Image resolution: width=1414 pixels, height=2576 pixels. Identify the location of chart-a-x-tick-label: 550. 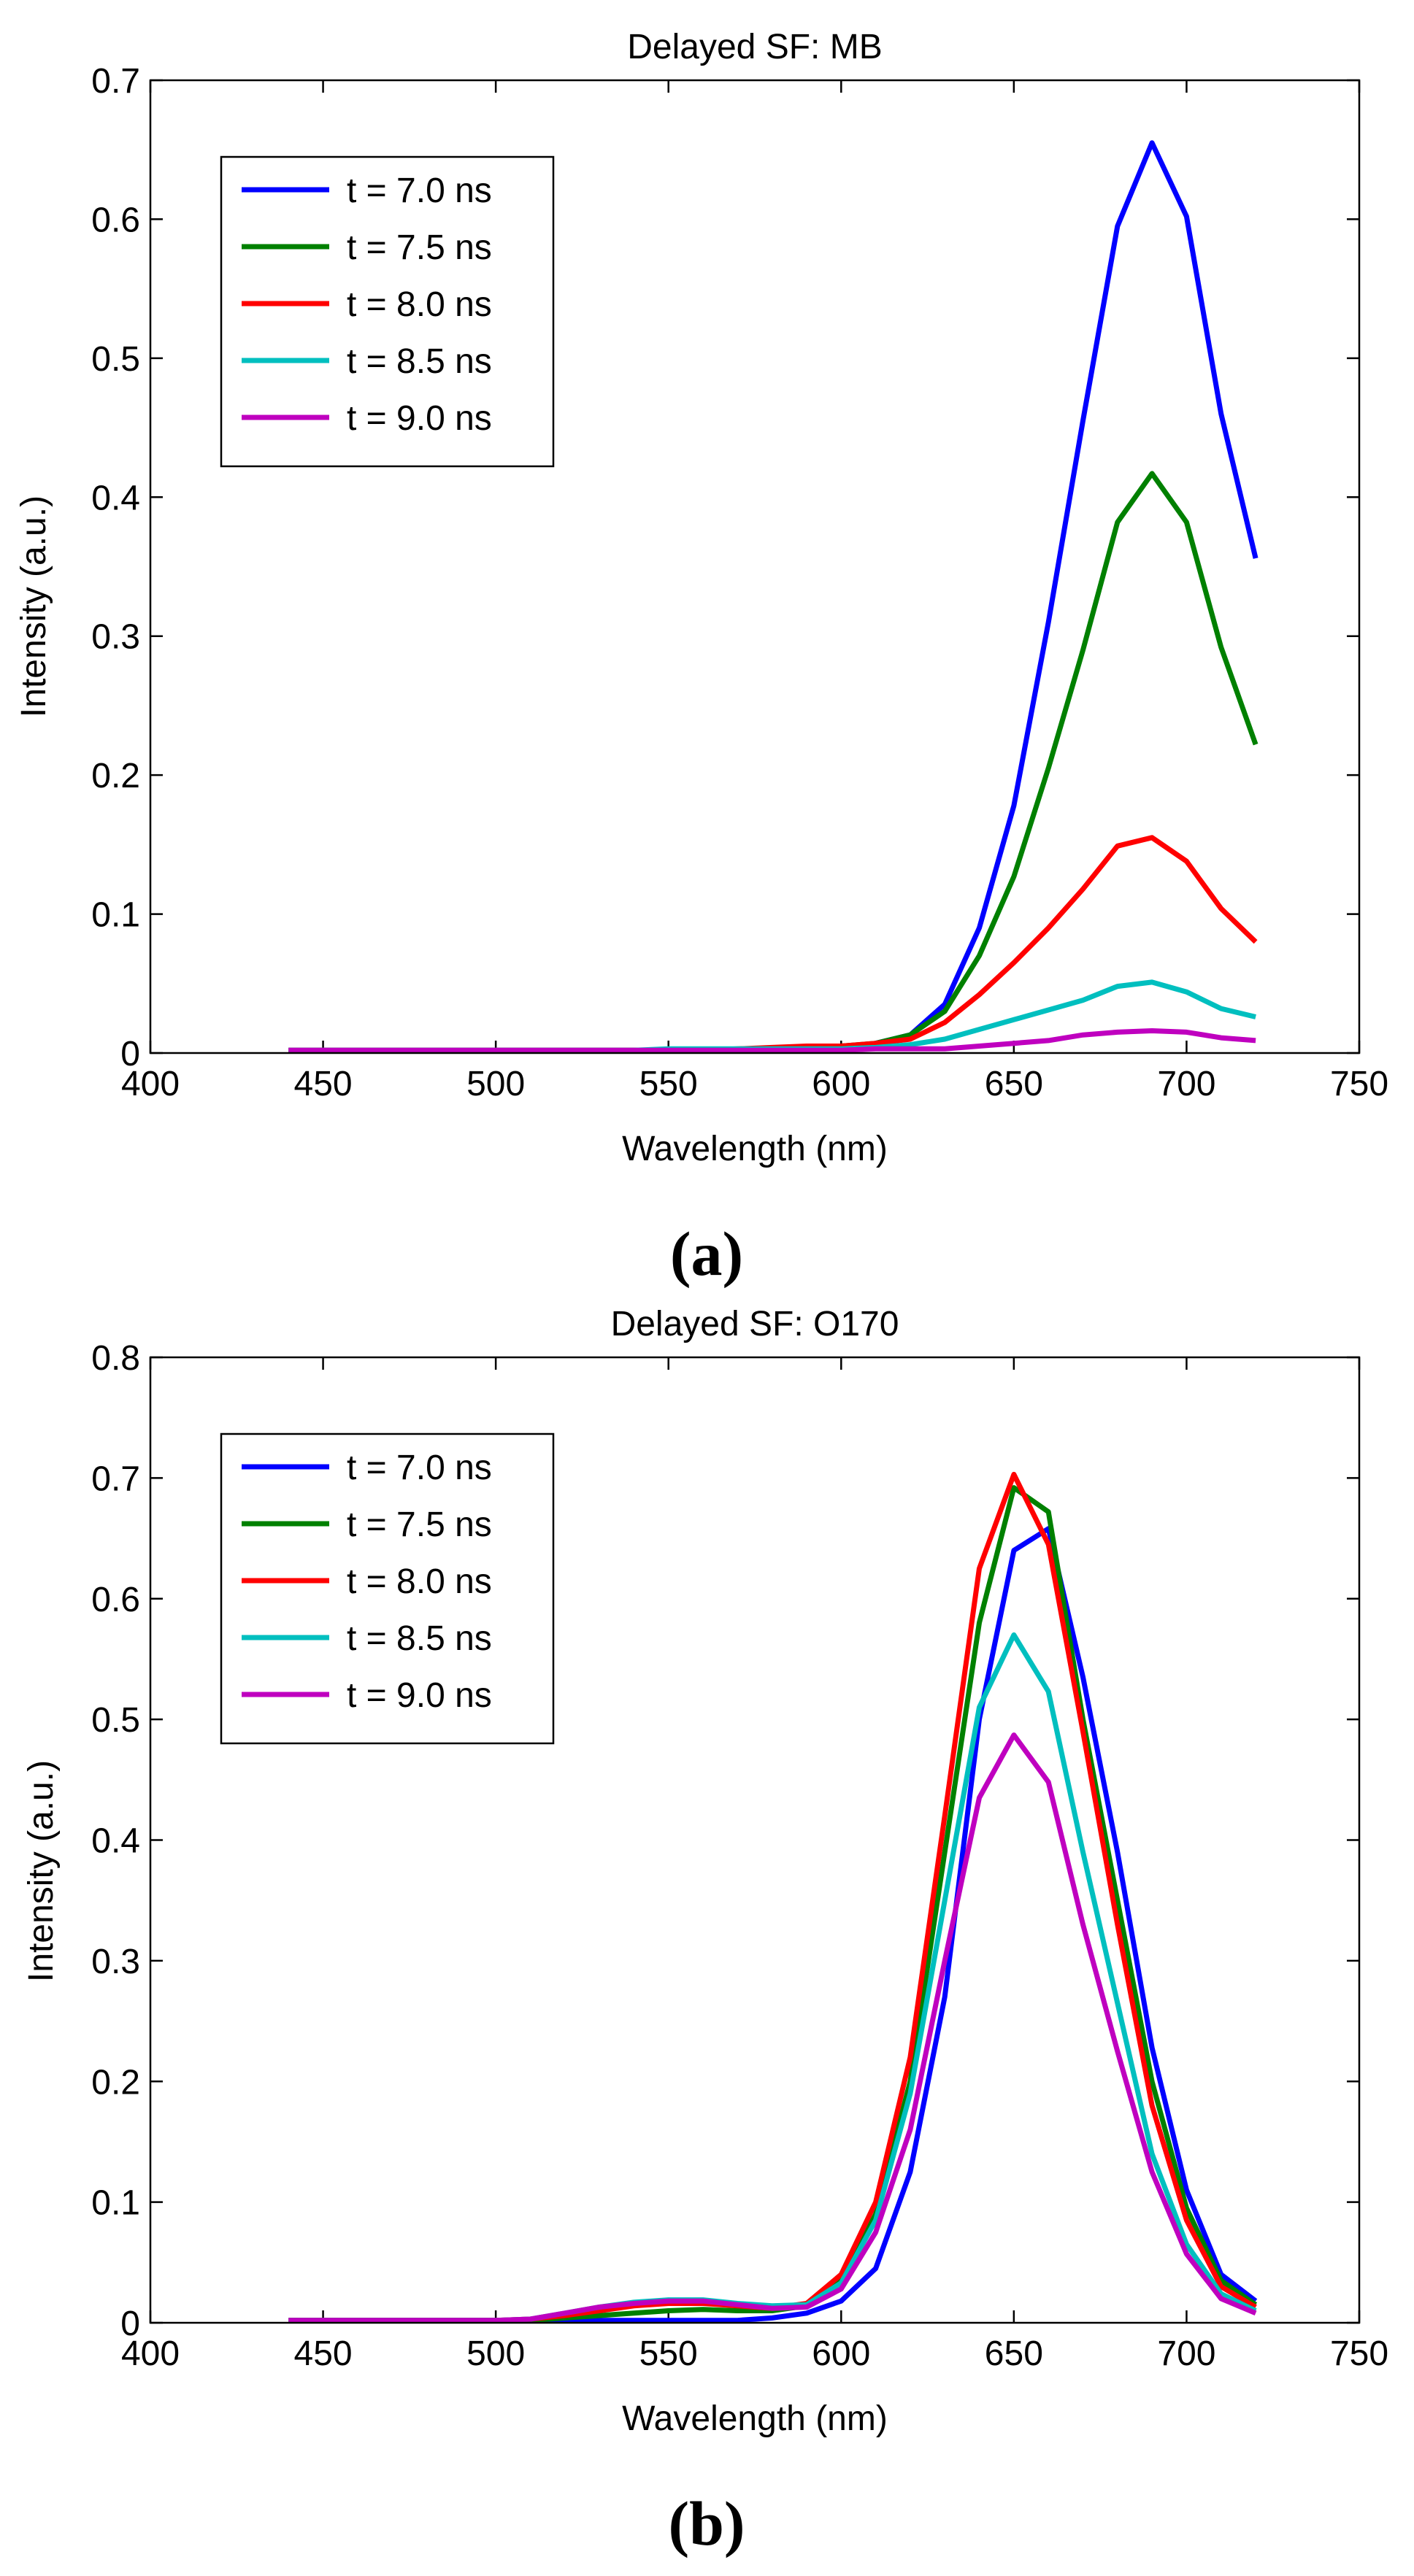
(668, 1084).